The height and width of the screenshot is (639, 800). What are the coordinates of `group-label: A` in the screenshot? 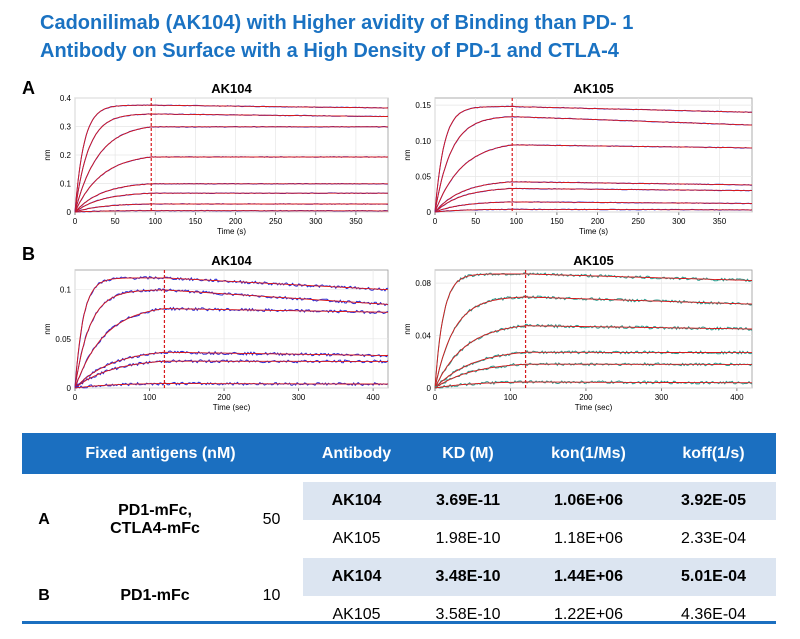 It's located at (44, 519).